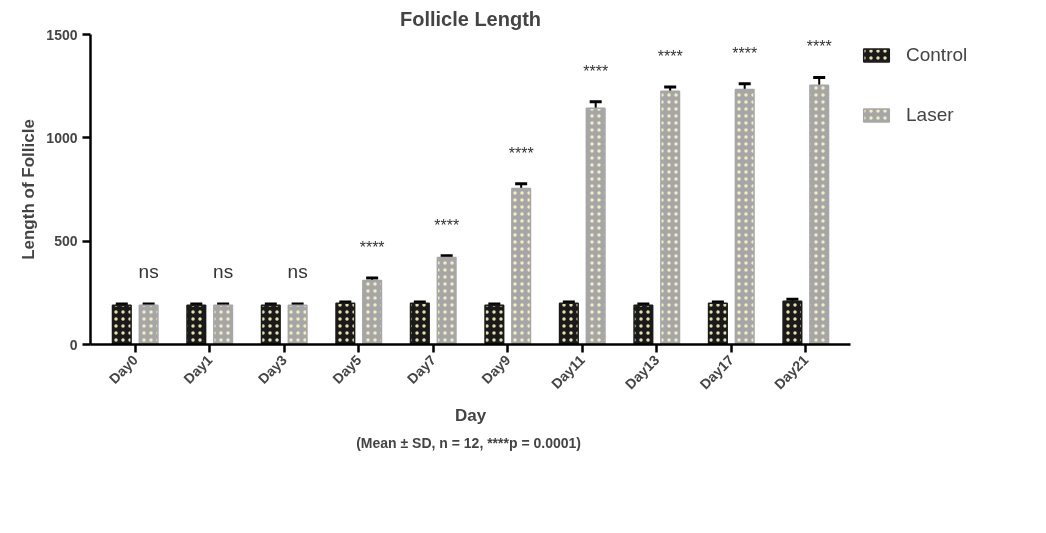  Describe the element at coordinates (62, 34) in the screenshot. I see `y-tick-label: 1500` at that location.